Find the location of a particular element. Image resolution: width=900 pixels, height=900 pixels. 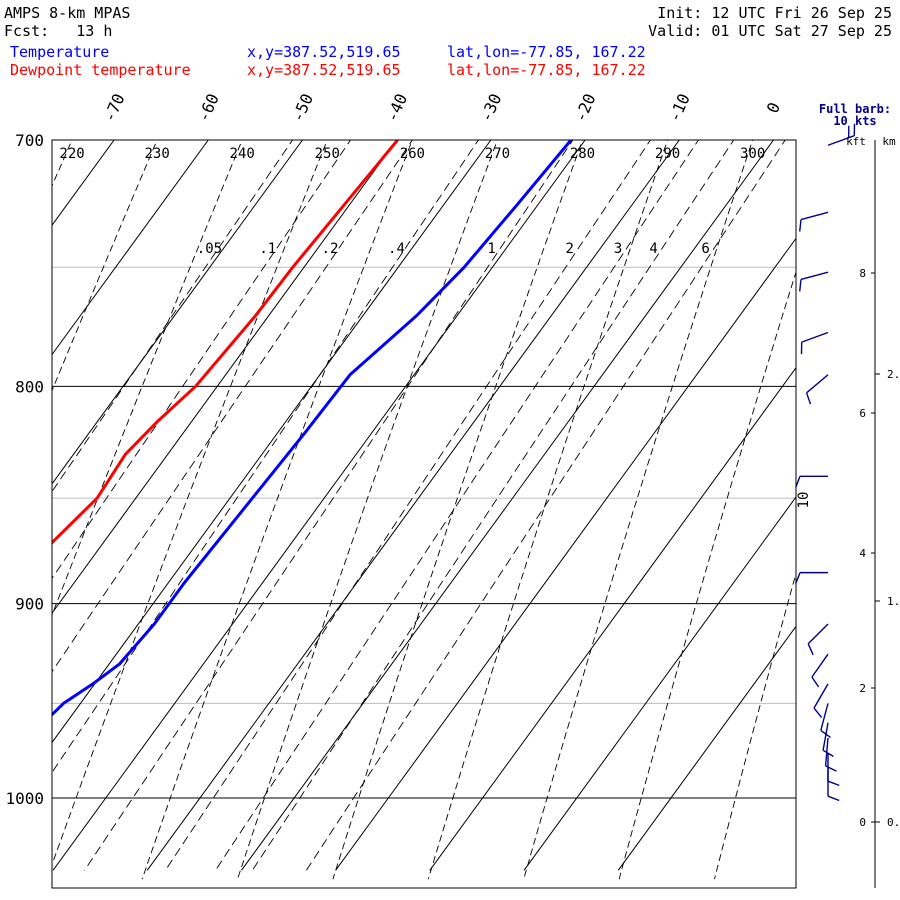

mixing-label-4: 1 is located at coordinates (491, 249).